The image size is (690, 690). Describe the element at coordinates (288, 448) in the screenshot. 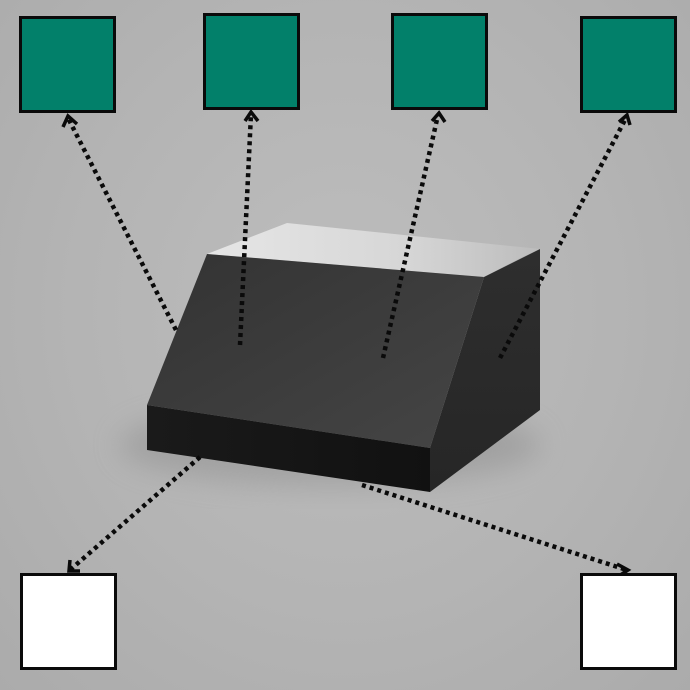

I see `object-front-face` at that location.